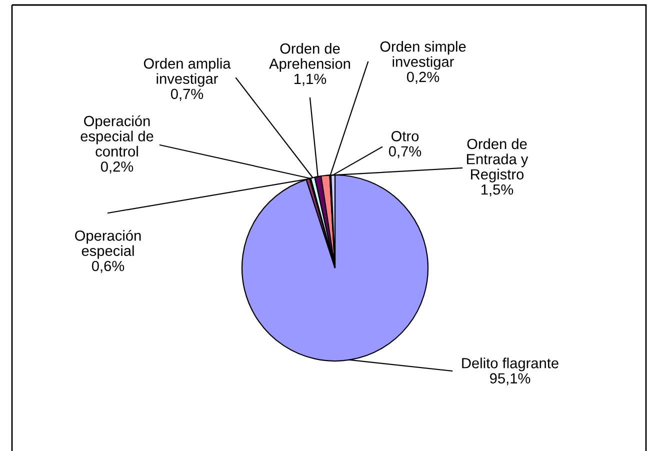  What do you see at coordinates (108, 266) in the screenshot?
I see `data-label: 0,6%` at bounding box center [108, 266].